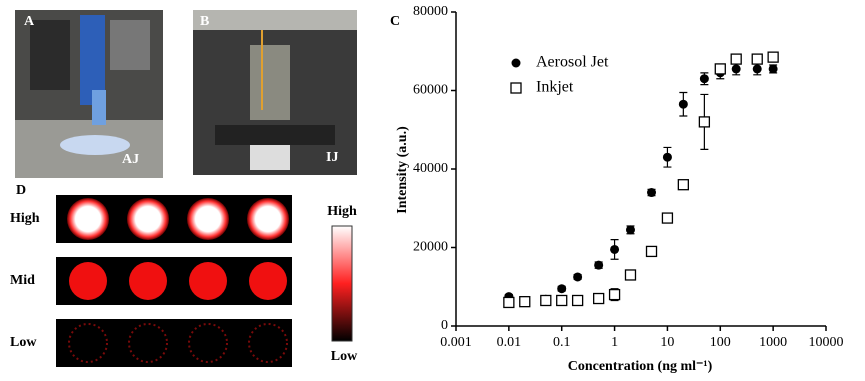  I want to click on photo-tag: AJ, so click(130, 159).